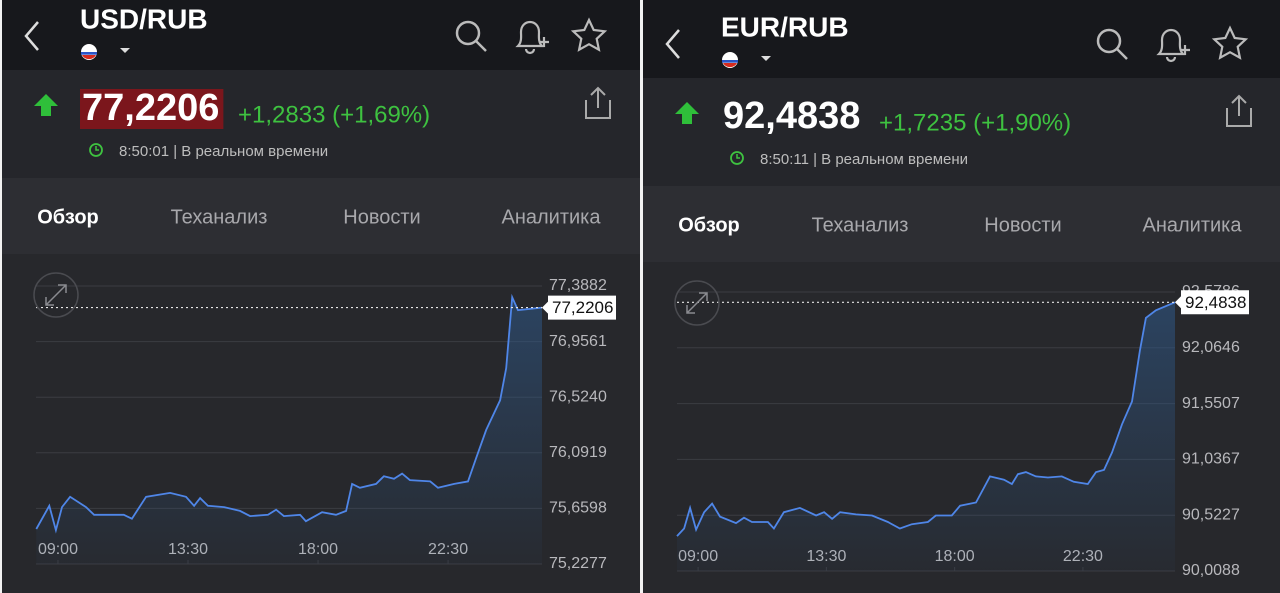  What do you see at coordinates (578, 563) in the screenshot?
I see `y-tick-label: 75,2277` at bounding box center [578, 563].